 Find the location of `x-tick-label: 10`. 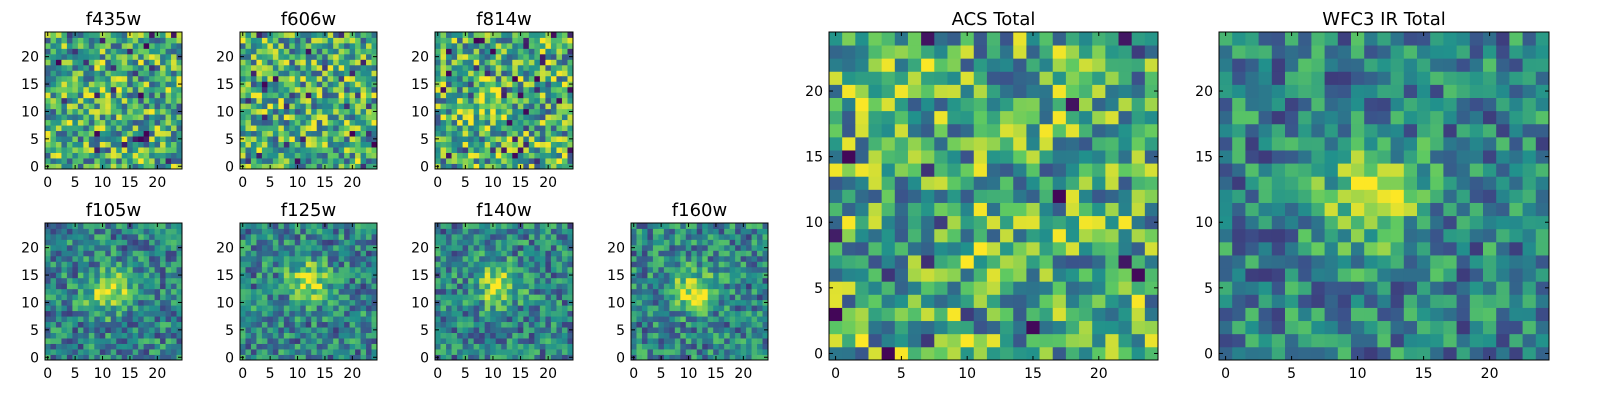

x-tick-label: 10 is located at coordinates (493, 374).